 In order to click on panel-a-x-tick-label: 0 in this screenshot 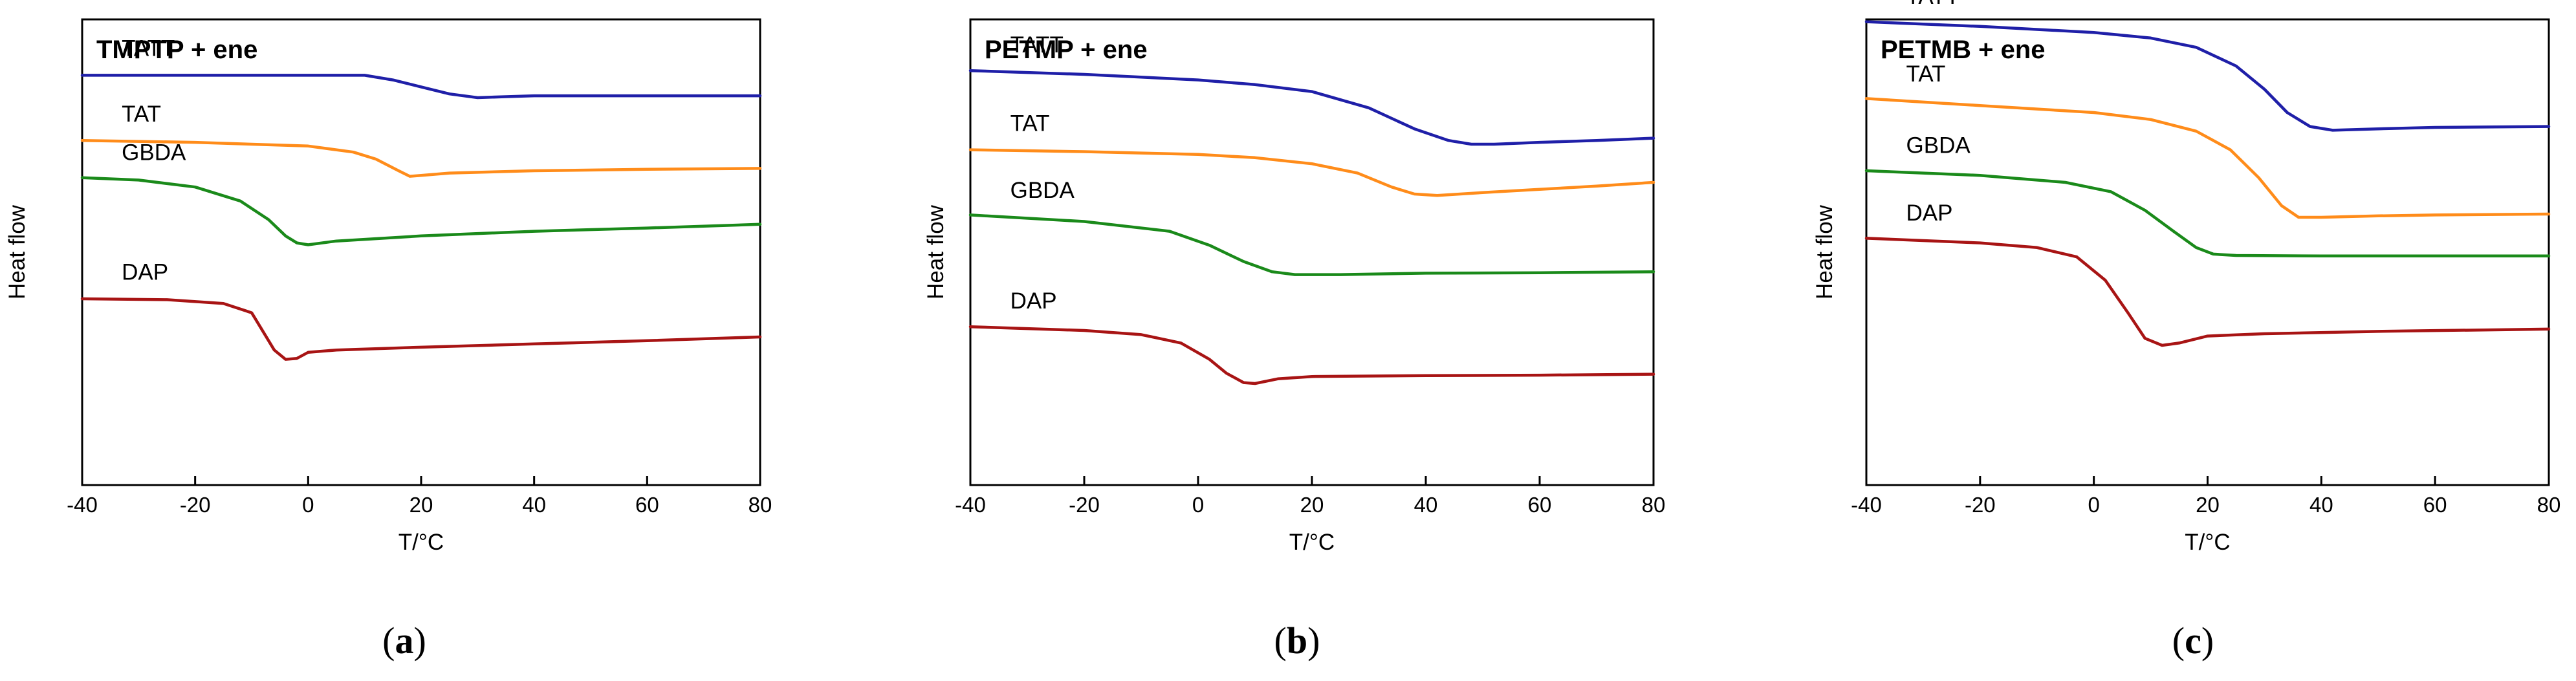, I will do `click(308, 505)`.